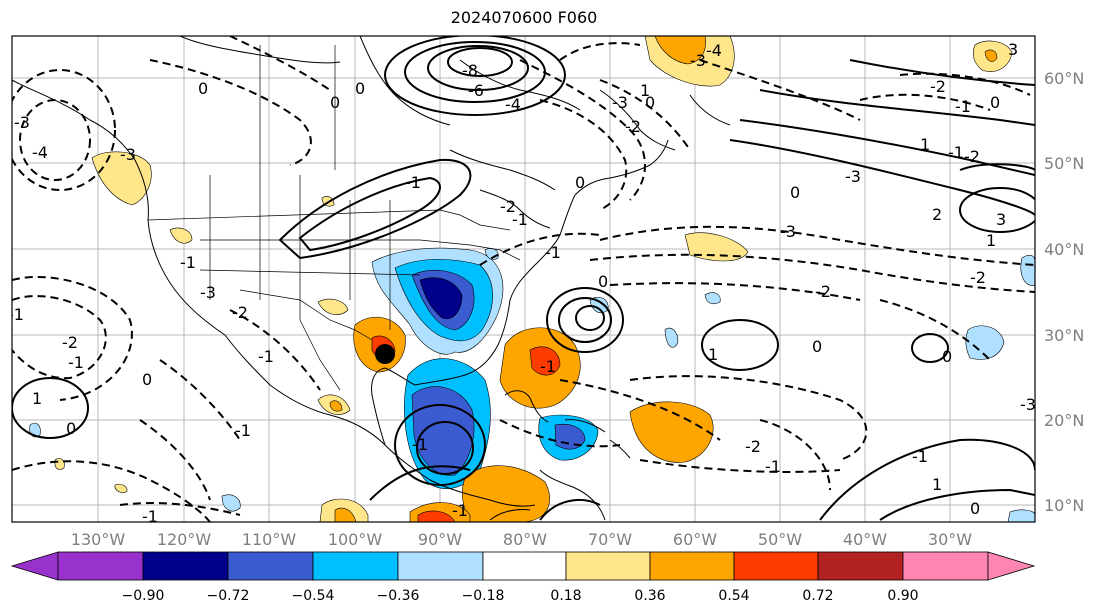 The image size is (1105, 615). I want to click on lat-label: 10°N, so click(1064, 505).